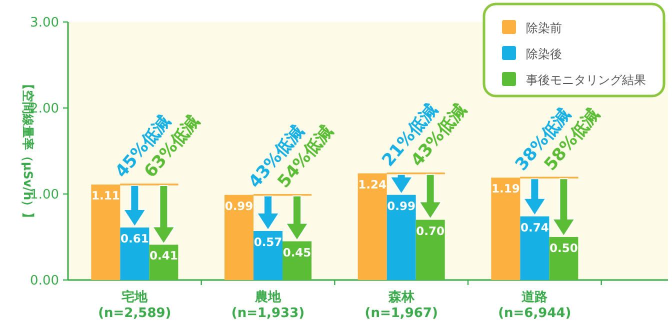 The height and width of the screenshot is (325, 672). What do you see at coordinates (401, 305) in the screenshot?
I see `x-tick-label: 森林 (n=1,967)` at bounding box center [401, 305].